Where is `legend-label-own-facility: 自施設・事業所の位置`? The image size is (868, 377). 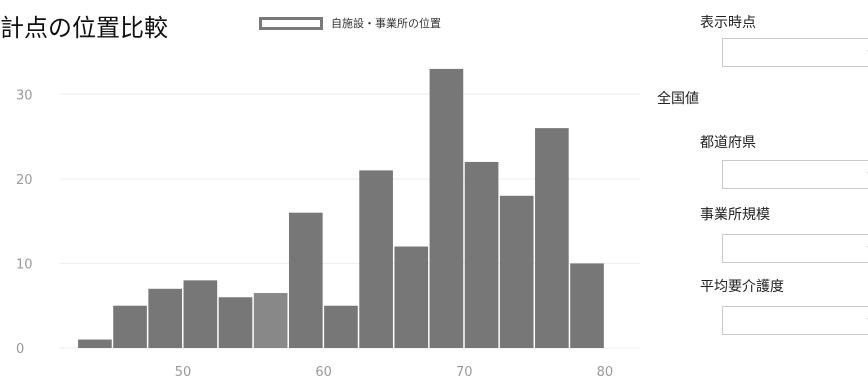 legend-label-own-facility: 自施設・事業所の位置 is located at coordinates (386, 23).